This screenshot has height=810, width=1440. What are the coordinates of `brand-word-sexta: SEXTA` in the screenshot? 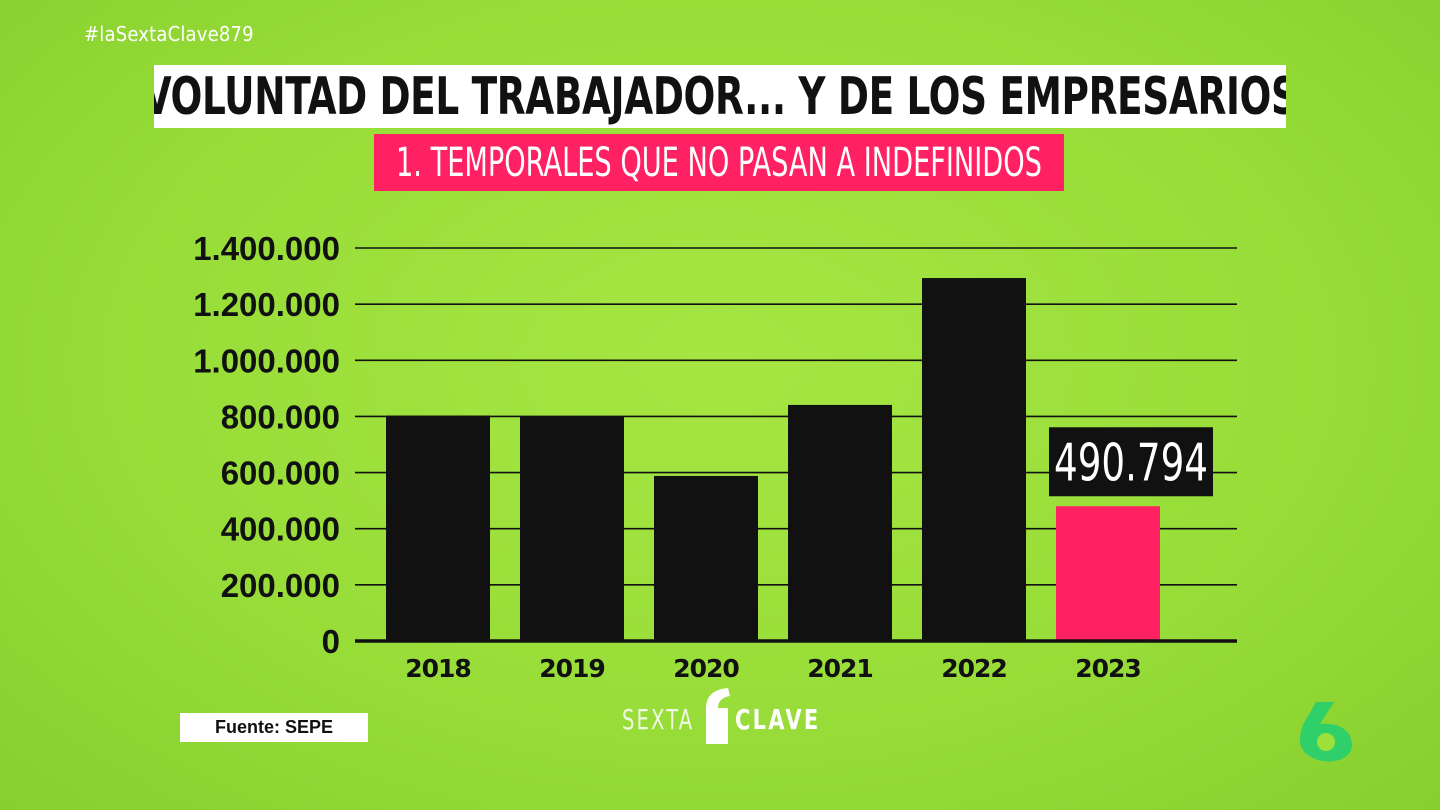 It's located at (658, 719).